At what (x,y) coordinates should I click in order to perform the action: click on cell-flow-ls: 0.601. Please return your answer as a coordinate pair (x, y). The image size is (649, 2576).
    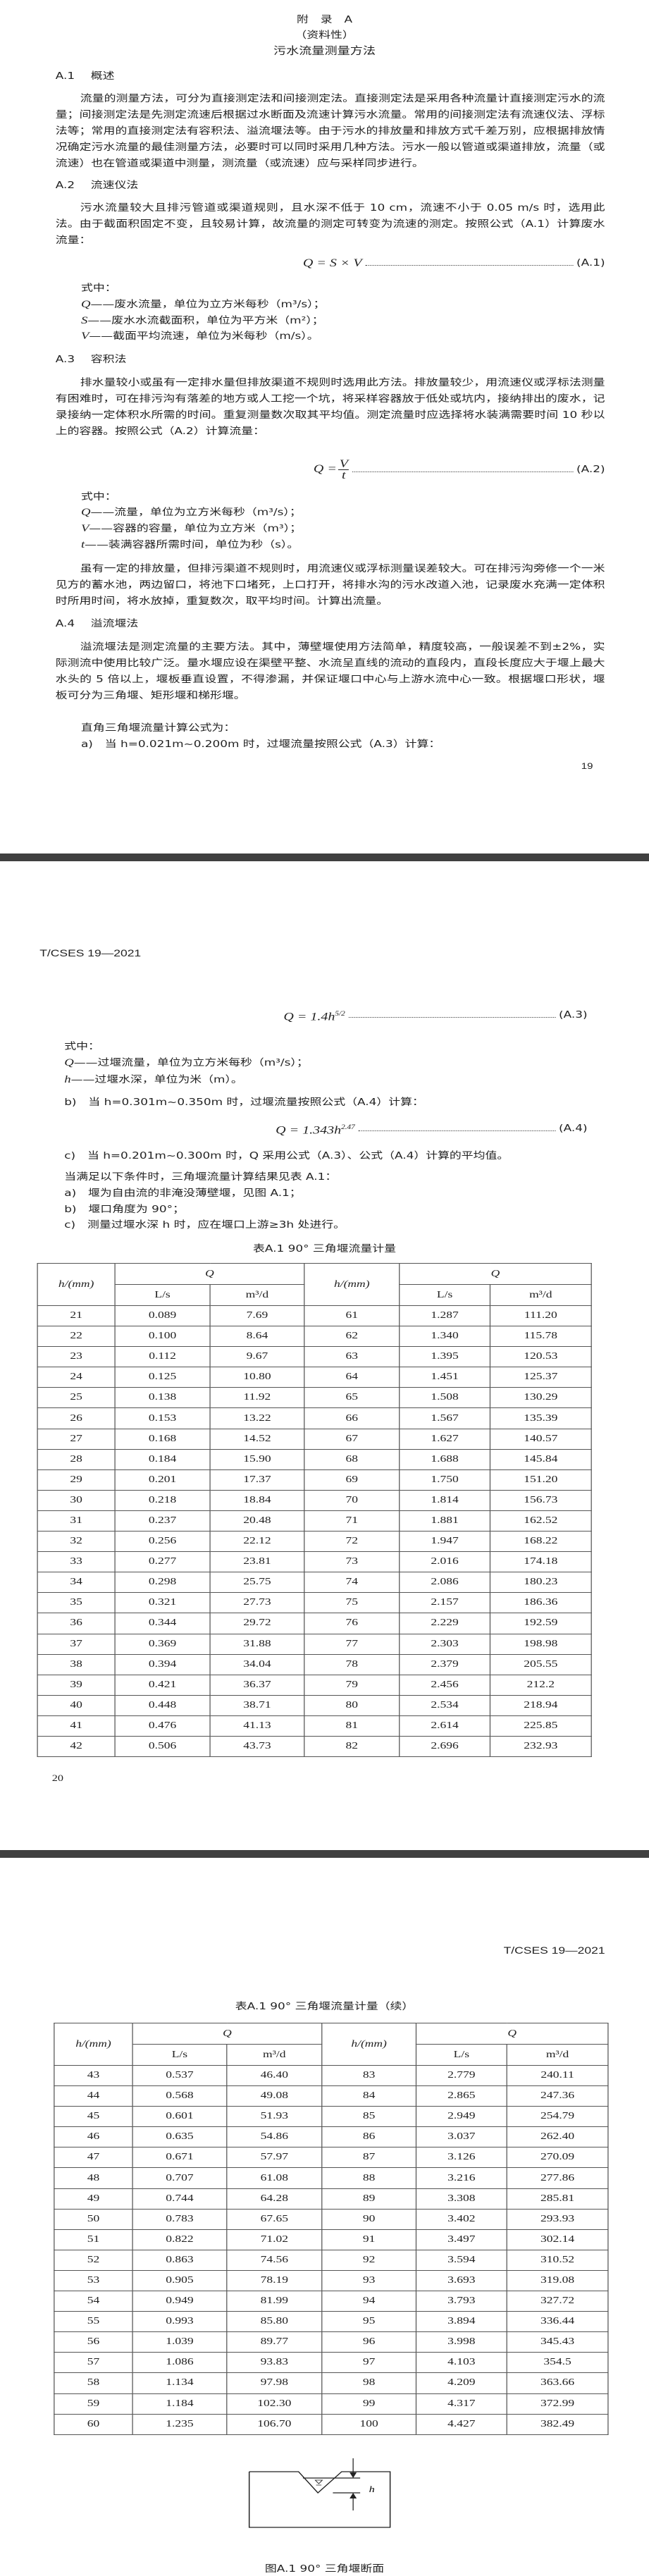
    Looking at the image, I should click on (180, 2117).